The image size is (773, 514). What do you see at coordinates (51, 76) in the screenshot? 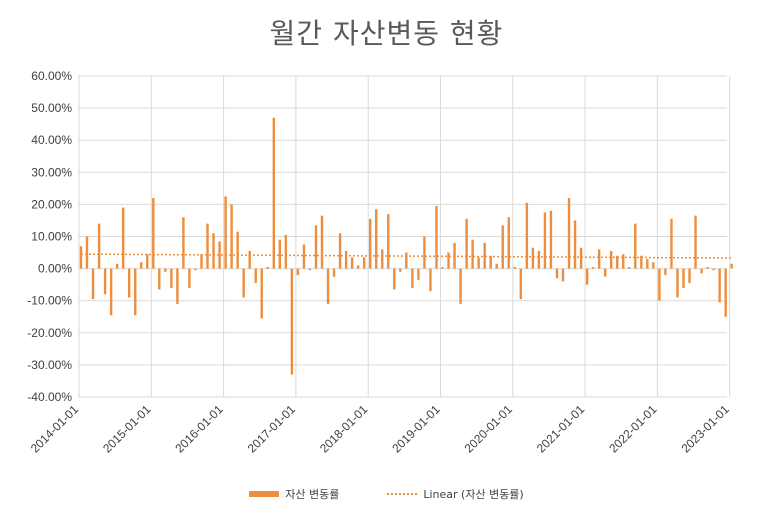
I see `y-tick-label: 60.00%` at bounding box center [51, 76].